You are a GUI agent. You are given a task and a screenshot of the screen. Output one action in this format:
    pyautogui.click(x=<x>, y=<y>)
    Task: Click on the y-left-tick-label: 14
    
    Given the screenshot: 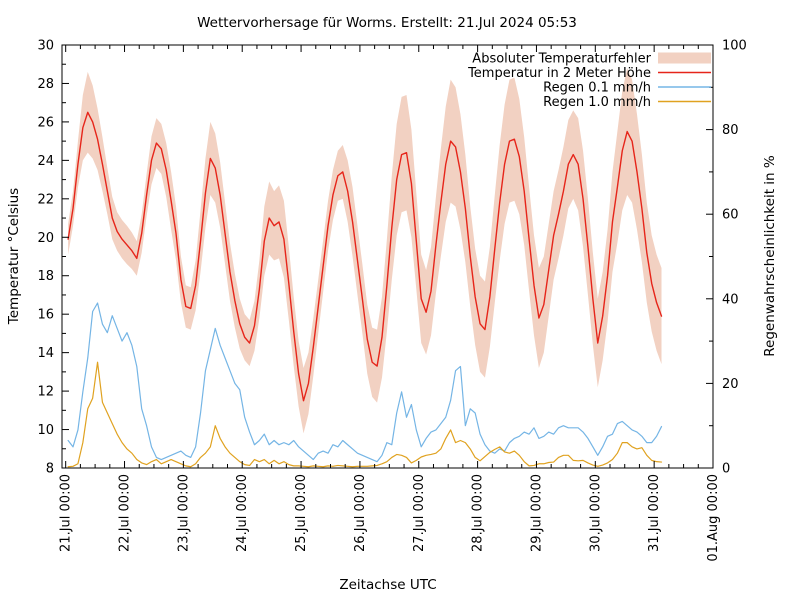 What is the action you would take?
    pyautogui.click(x=45, y=353)
    